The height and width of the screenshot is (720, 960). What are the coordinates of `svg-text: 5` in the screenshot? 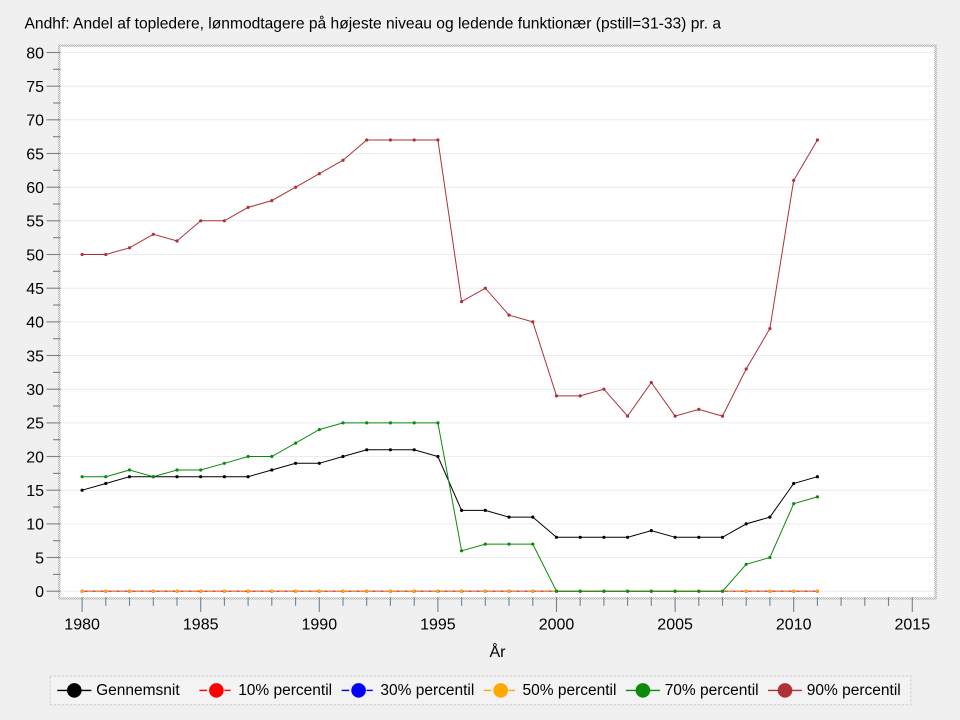 It's located at (39, 558).